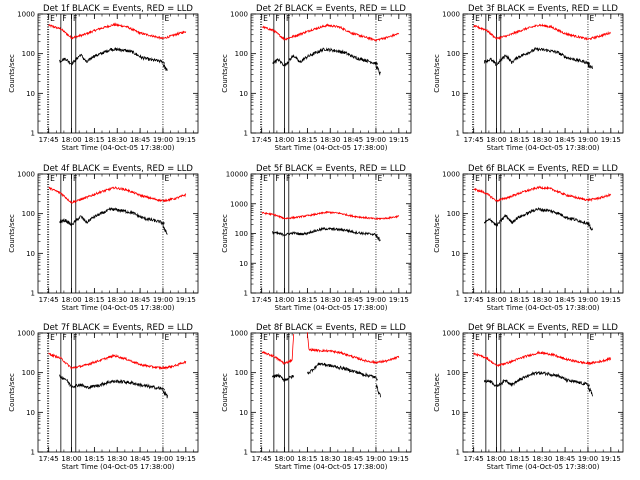  What do you see at coordinates (118, 328) in the screenshot?
I see `plot-title: Det 7f BLACK = Events, RED = LLD` at bounding box center [118, 328].